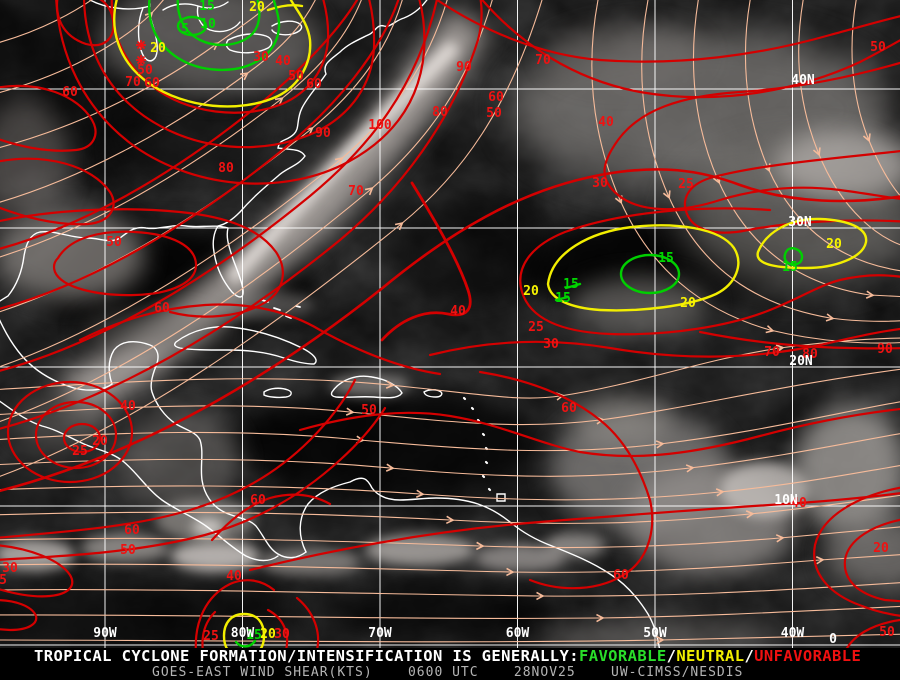 The image size is (900, 680). Describe the element at coordinates (114, 263) in the screenshot. I see `gulf-coast` at that location.